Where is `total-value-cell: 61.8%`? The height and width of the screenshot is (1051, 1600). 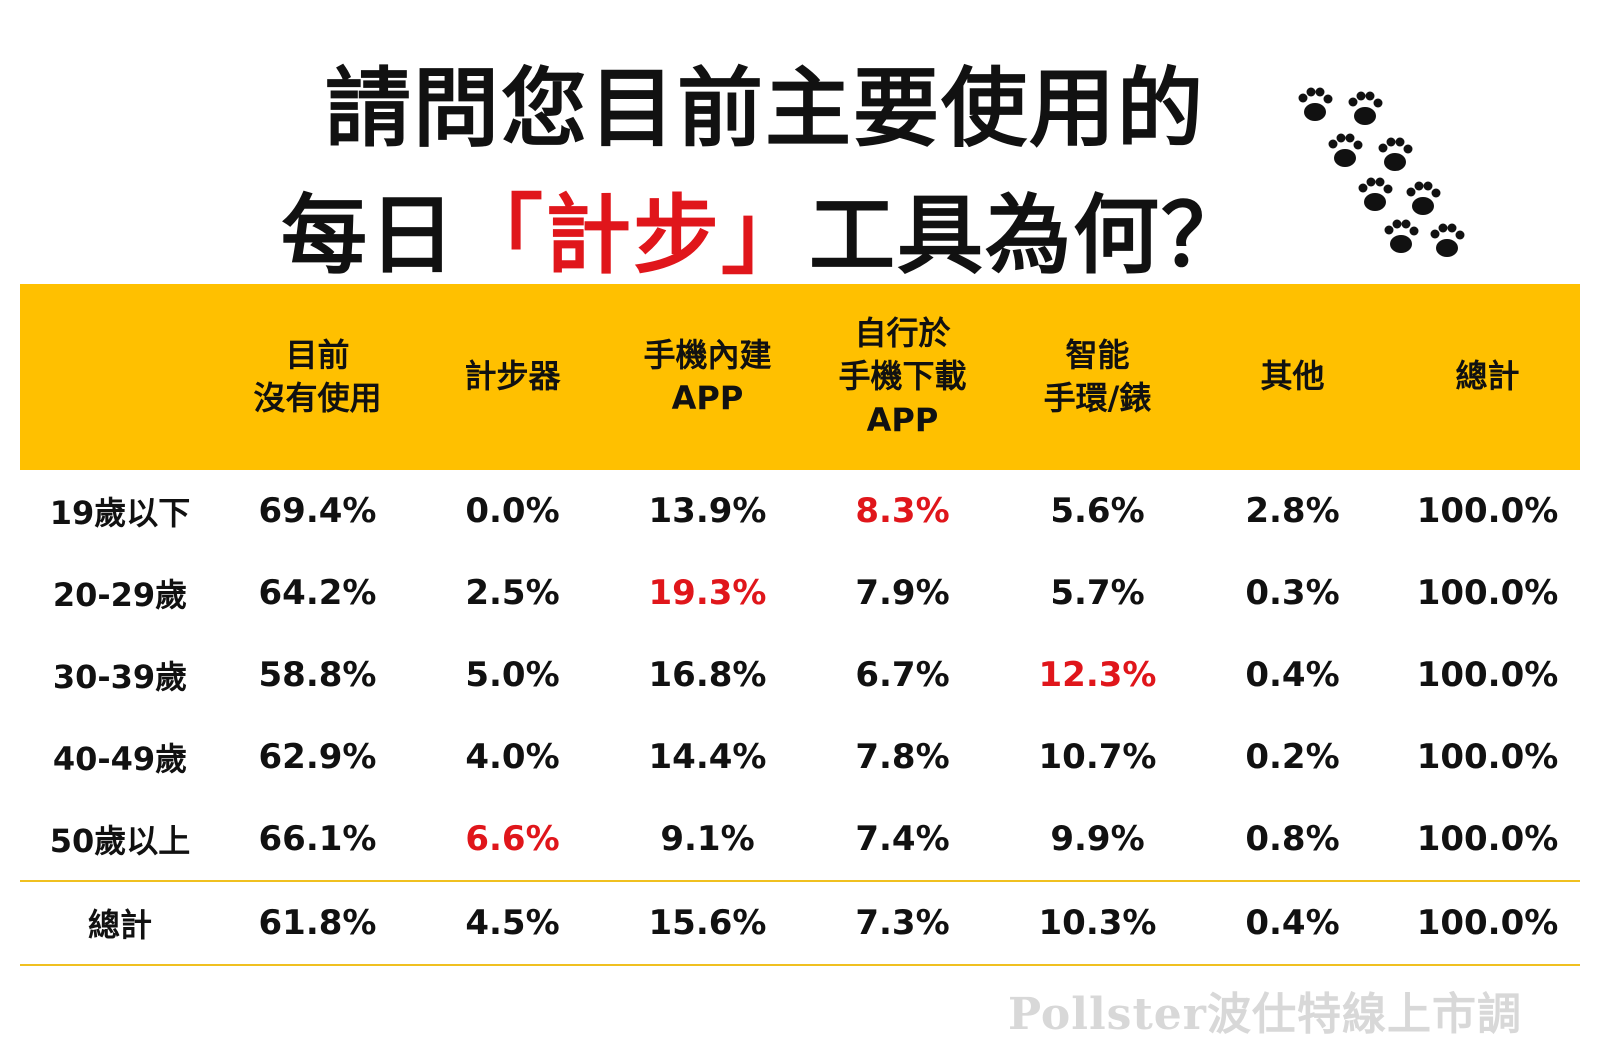 total-value-cell: 61.8% is located at coordinates (317, 923).